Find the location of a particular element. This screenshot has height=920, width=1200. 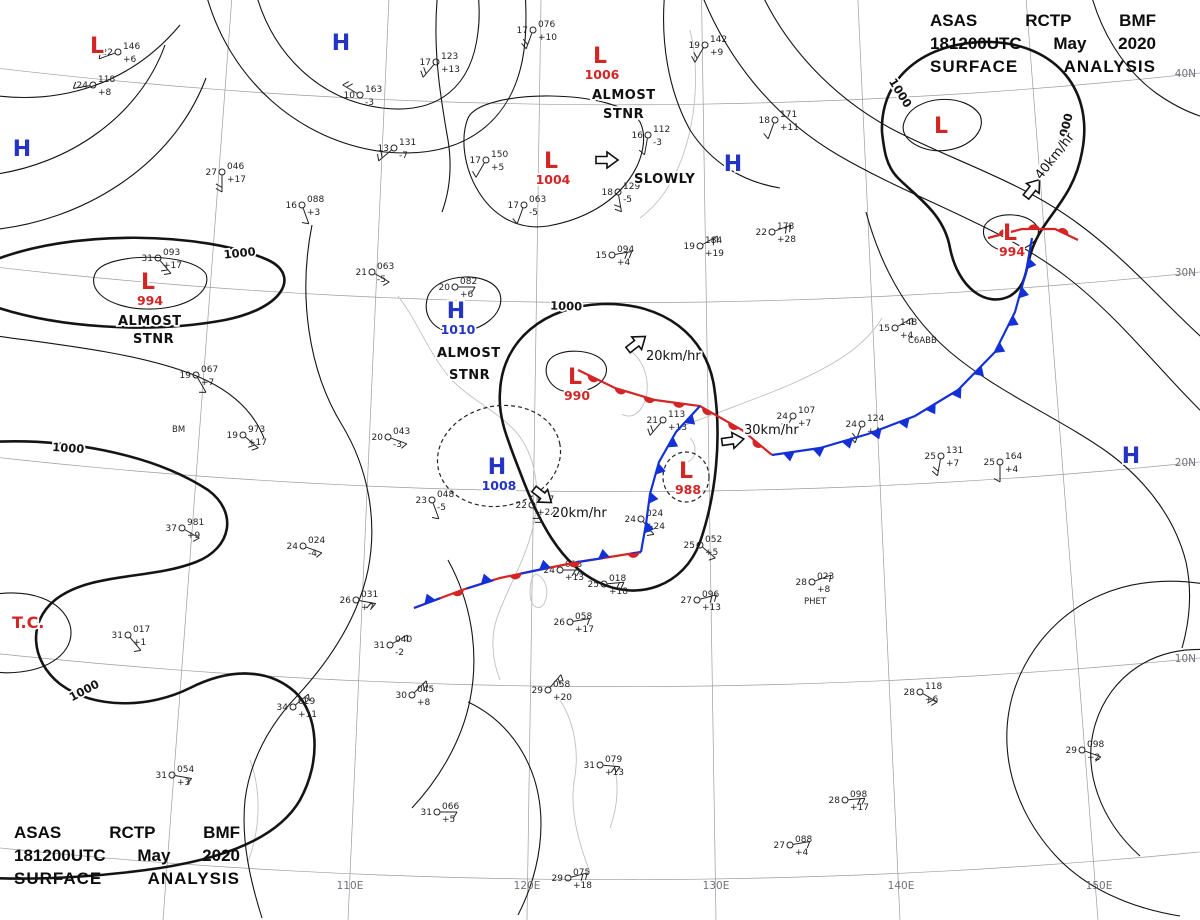

station-temp: 34 is located at coordinates (283, 708).